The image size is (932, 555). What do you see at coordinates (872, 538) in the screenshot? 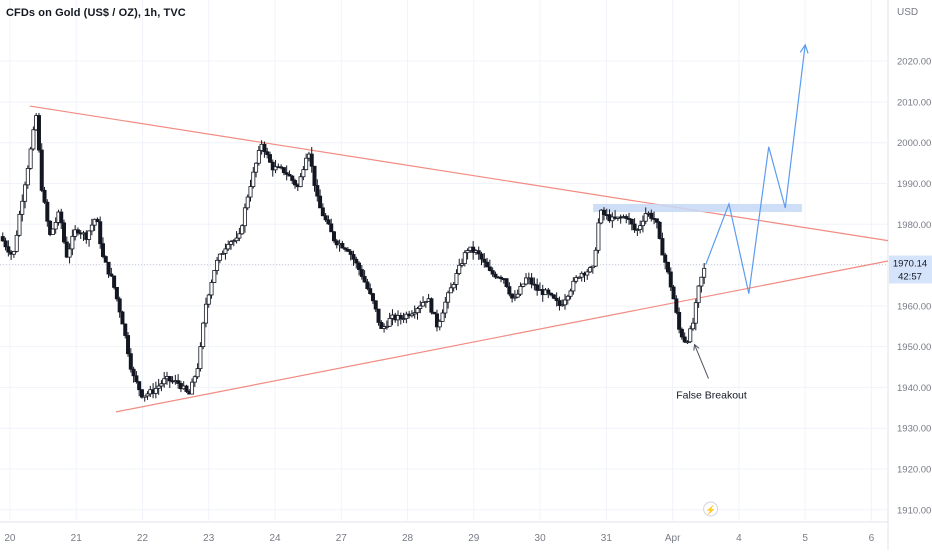
I see `x-tick-label: 6` at bounding box center [872, 538].